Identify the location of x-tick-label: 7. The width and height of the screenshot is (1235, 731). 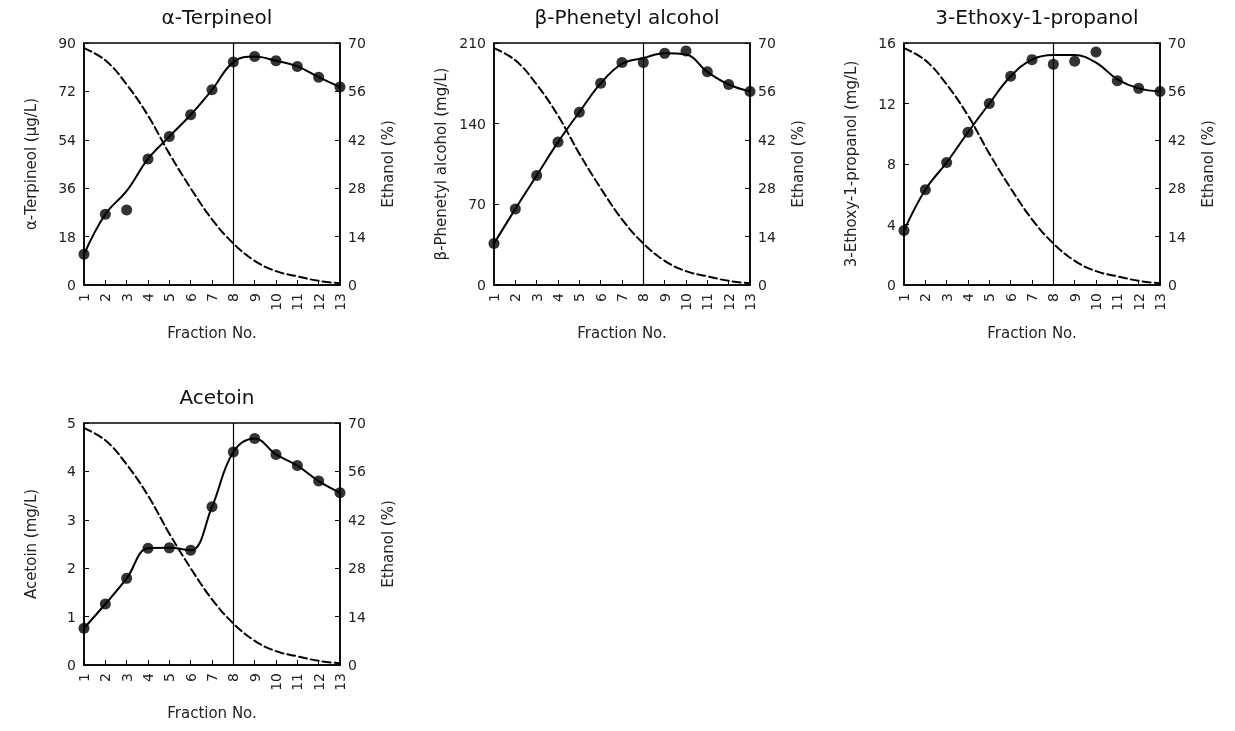
(622, 297).